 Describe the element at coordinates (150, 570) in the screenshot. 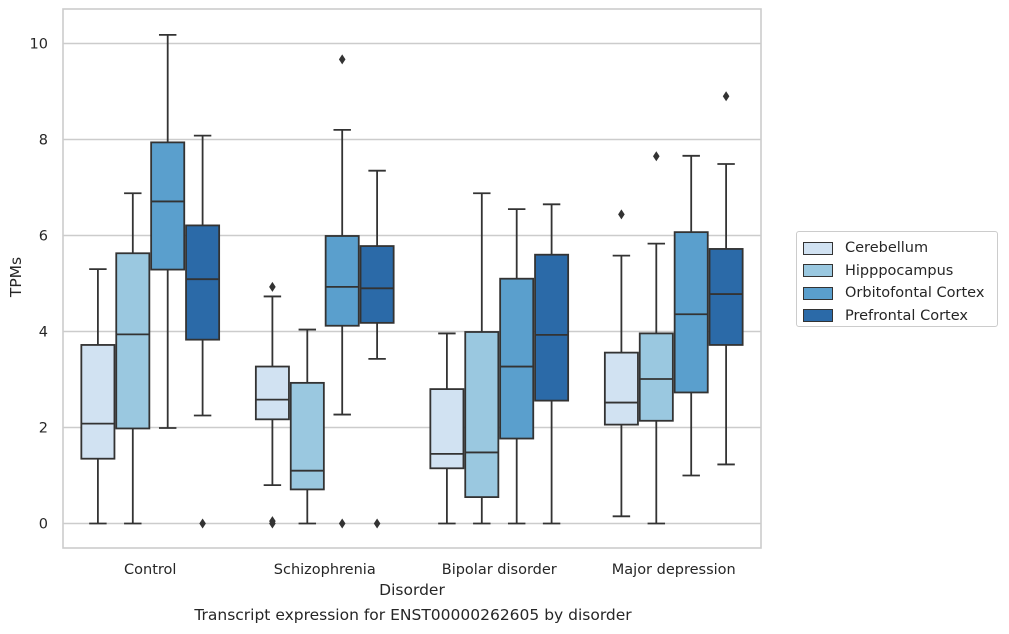

I see `x-tick-label: Control` at that location.